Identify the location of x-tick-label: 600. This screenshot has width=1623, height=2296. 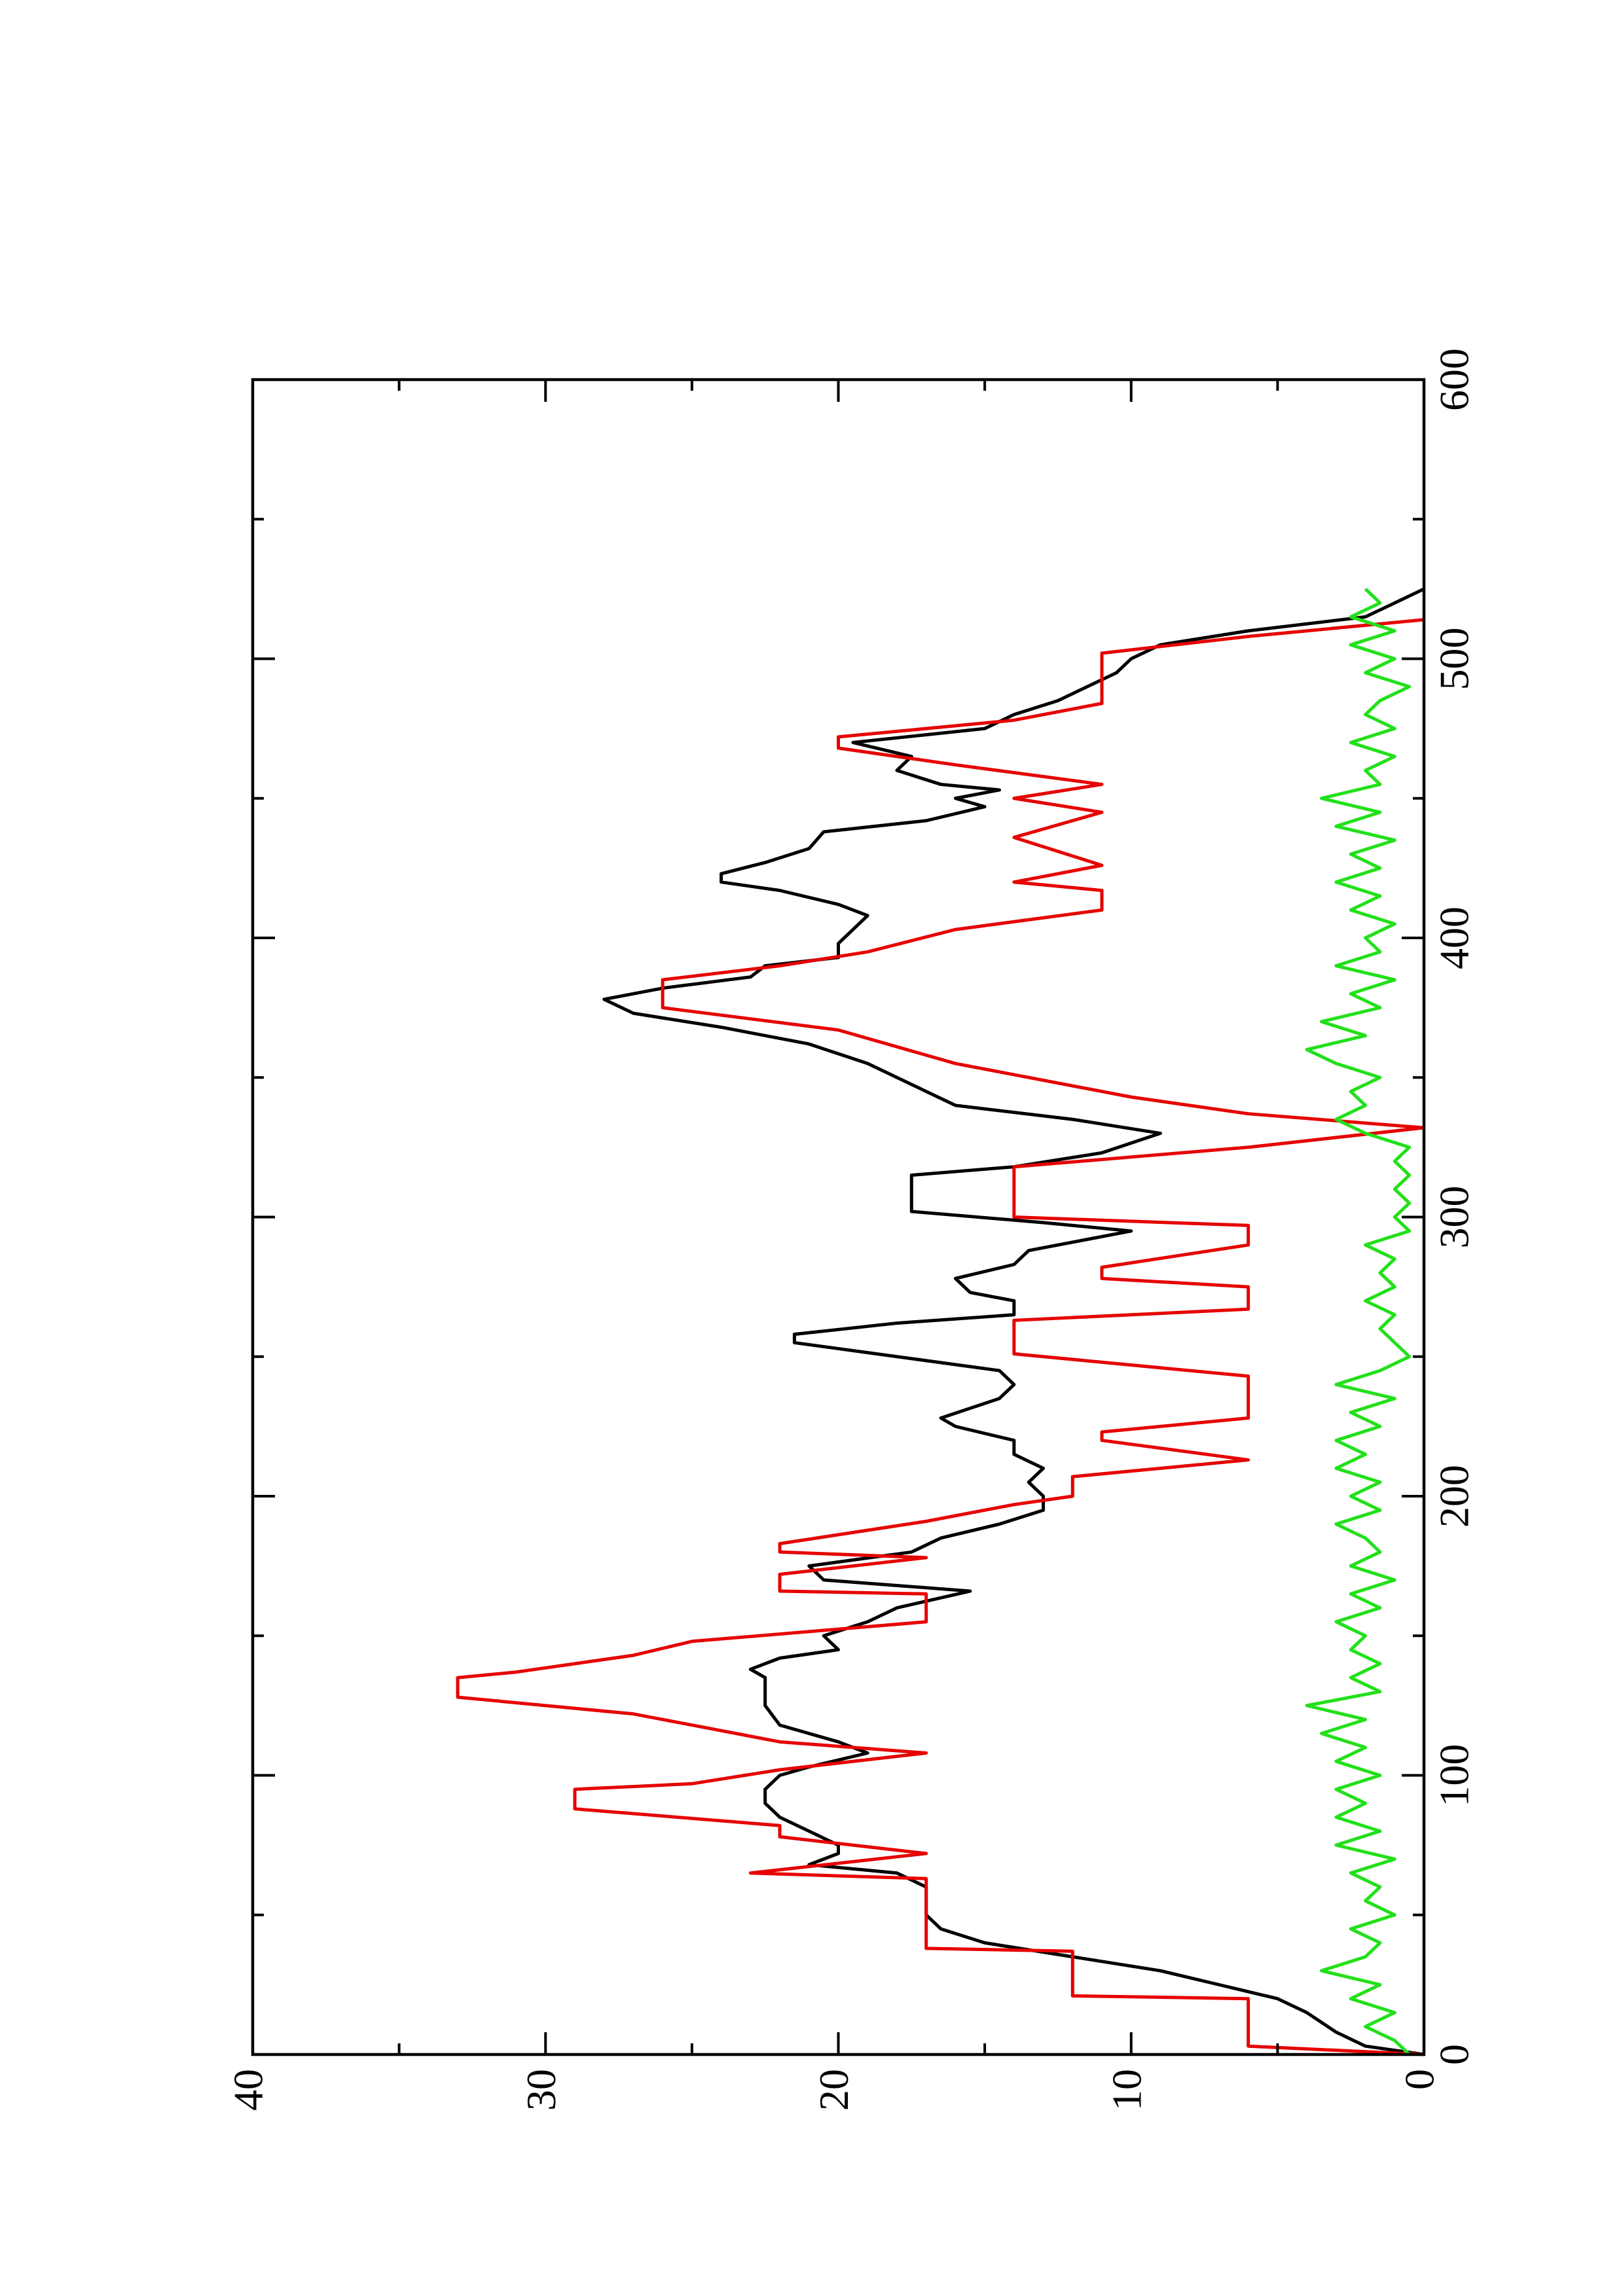
(1454, 379).